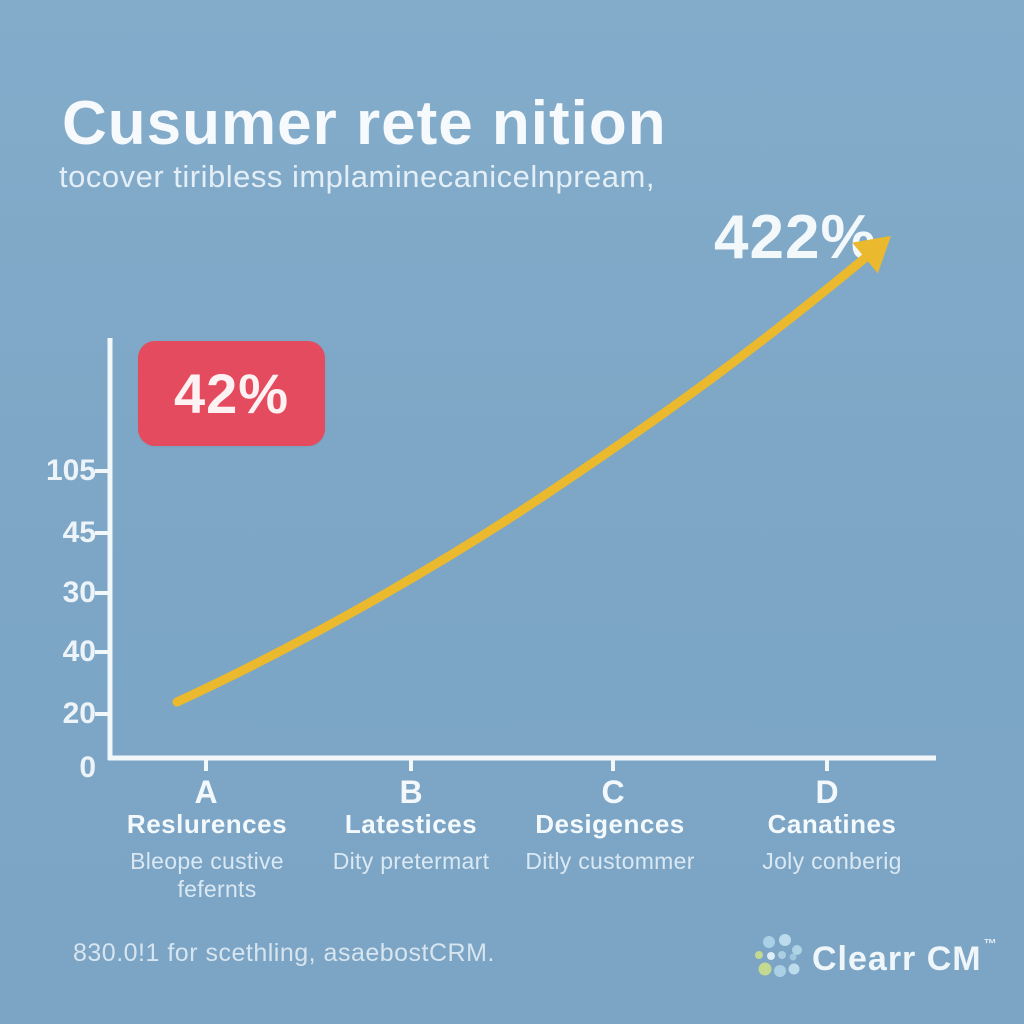 The width and height of the screenshot is (1024, 1024). Describe the element at coordinates (79, 651) in the screenshot. I see `y-tick-label: 40` at that location.